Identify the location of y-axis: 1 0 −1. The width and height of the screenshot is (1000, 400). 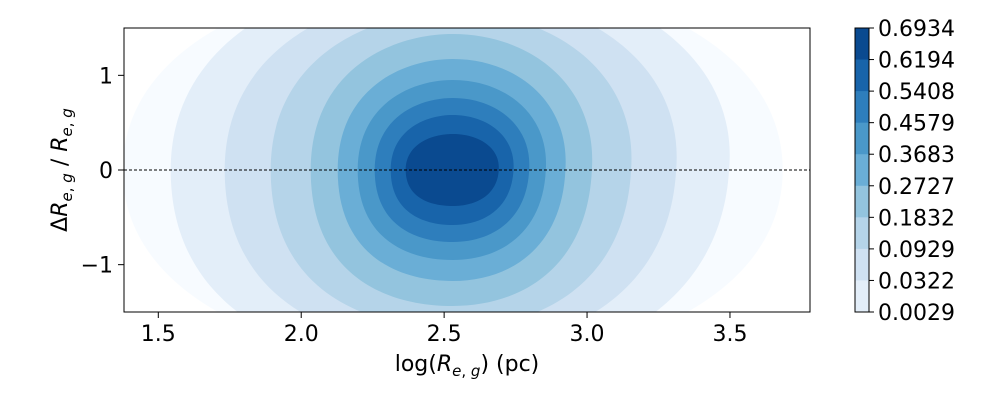
(102, 171).